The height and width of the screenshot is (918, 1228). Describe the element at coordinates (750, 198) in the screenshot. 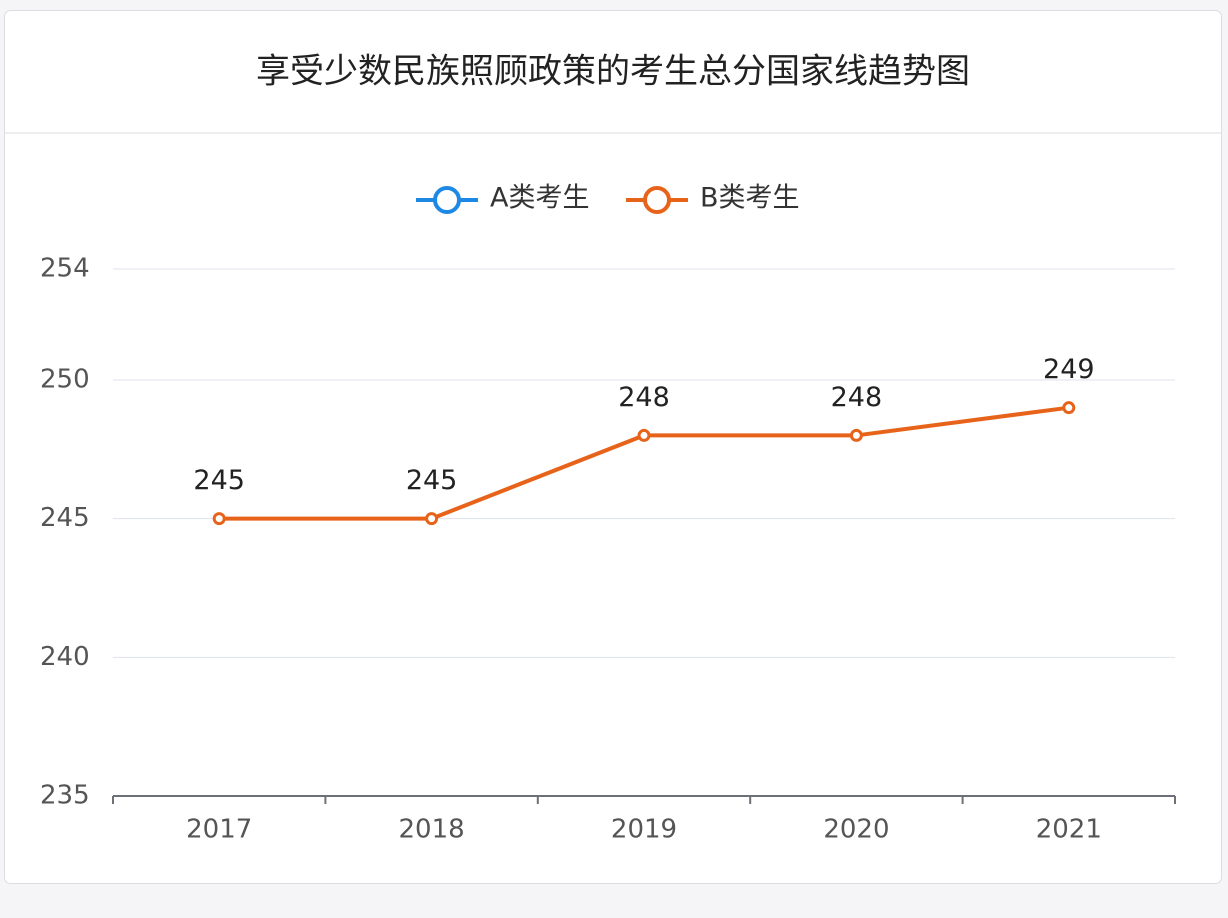

I see `legend-label: B类考生` at that location.